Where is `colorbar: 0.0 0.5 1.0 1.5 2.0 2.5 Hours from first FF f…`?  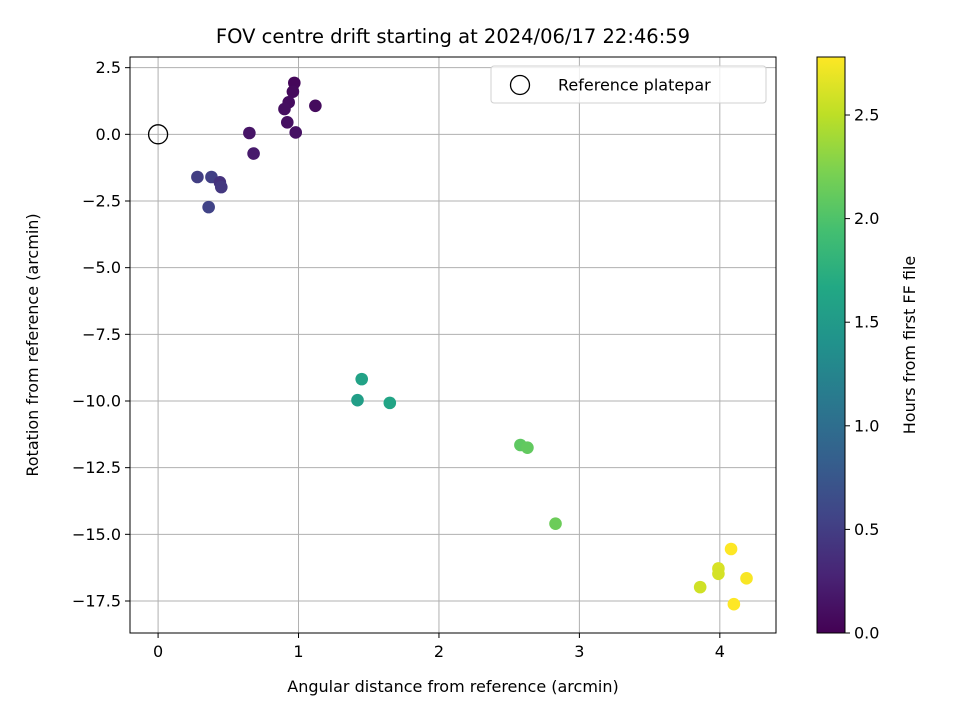
colorbar: 0.0 0.5 1.0 1.5 2.0 2.5 Hours from first FF f… is located at coordinates (867, 349).